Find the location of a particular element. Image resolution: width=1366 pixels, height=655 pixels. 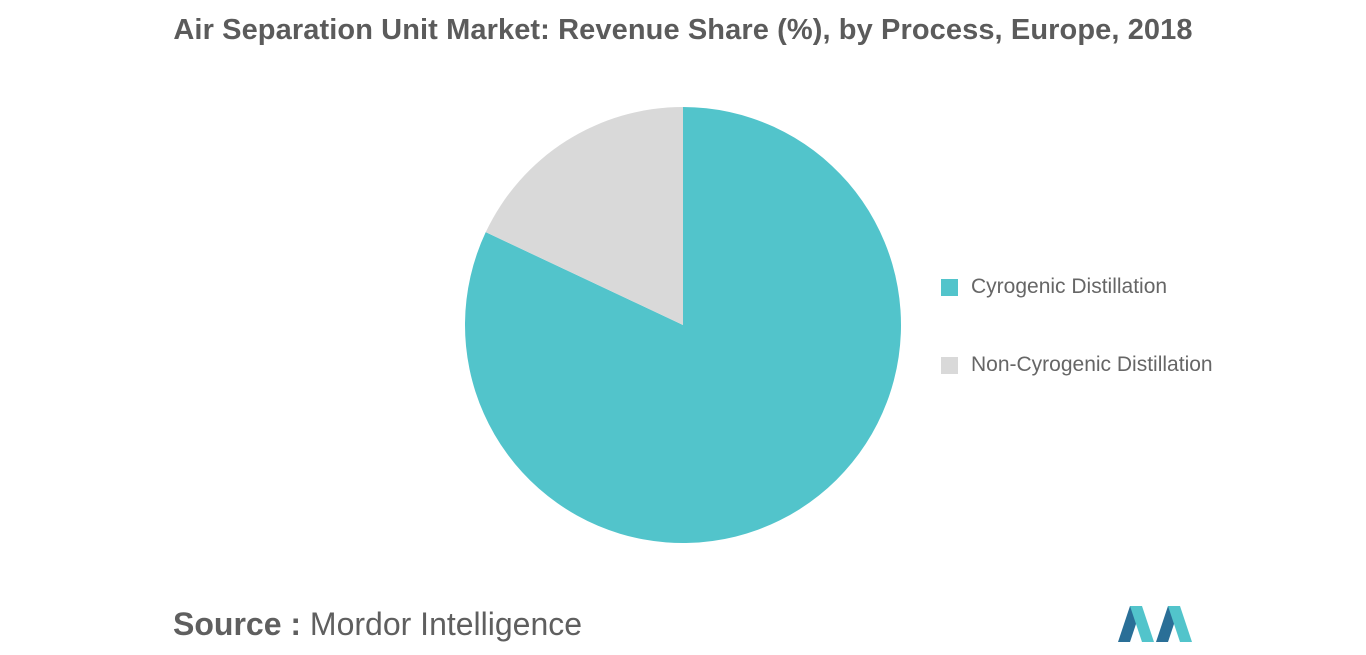

pie-slice-non-cyrogenic-distillation is located at coordinates (584, 216).